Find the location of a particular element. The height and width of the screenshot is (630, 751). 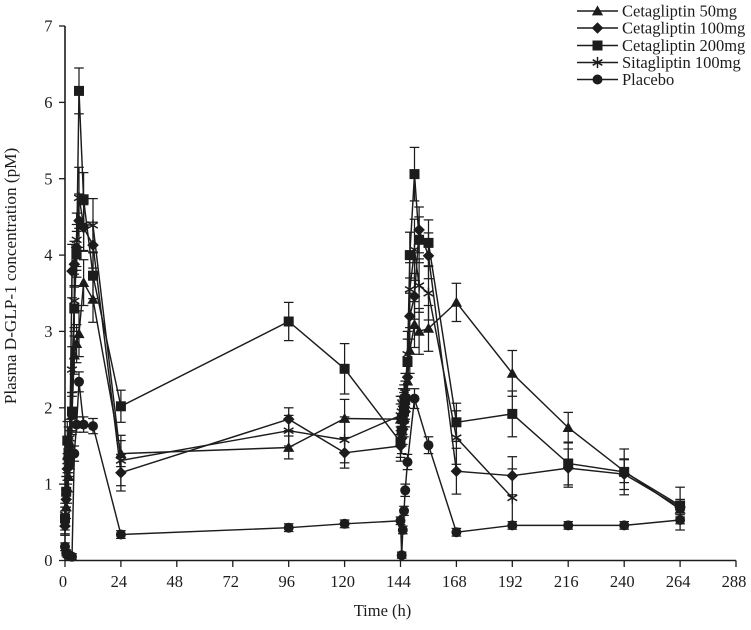

svg-text: 216 is located at coordinates (566, 581).